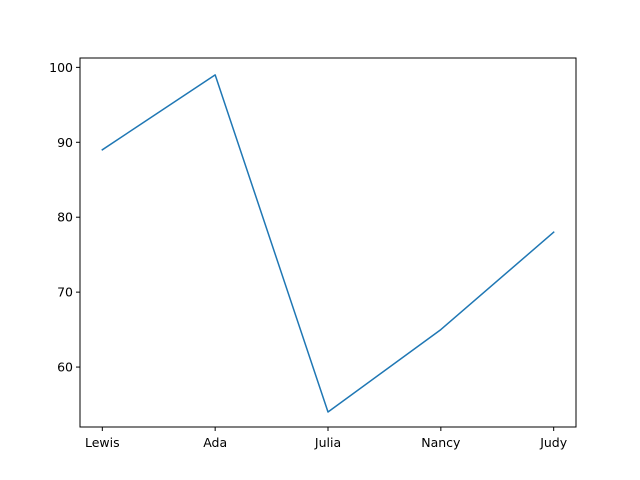 Image resolution: width=640 pixels, height=480 pixels. What do you see at coordinates (61, 67) in the screenshot?
I see `y-tick-label: 100` at bounding box center [61, 67].